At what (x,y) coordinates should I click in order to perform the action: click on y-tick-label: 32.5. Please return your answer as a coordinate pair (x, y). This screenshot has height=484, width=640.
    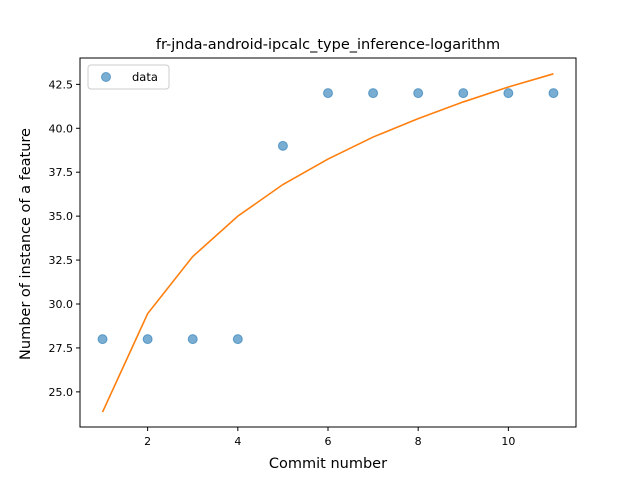
    Looking at the image, I should click on (61, 260).